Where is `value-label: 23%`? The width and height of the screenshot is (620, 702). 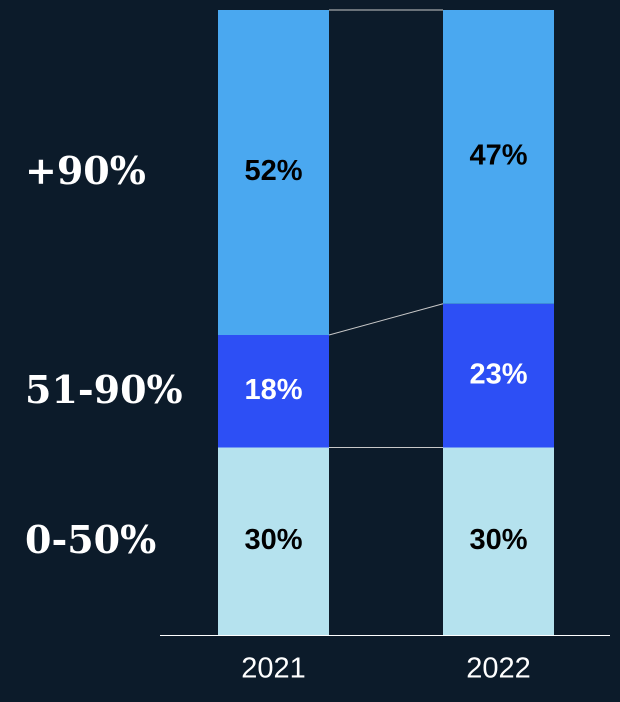
value-label: 23% is located at coordinates (498, 374).